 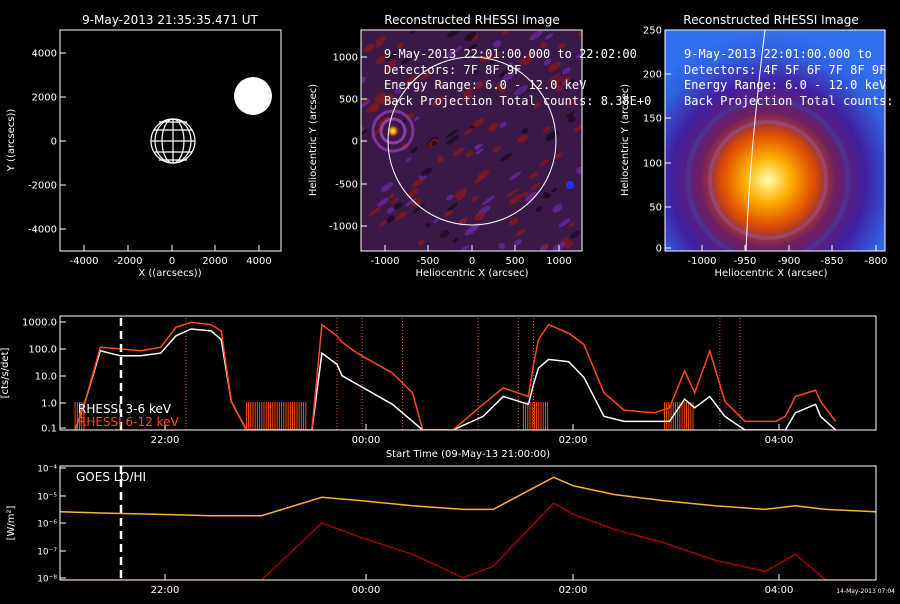 I want to click on y-tick-label: -4000, so click(x=42, y=230).